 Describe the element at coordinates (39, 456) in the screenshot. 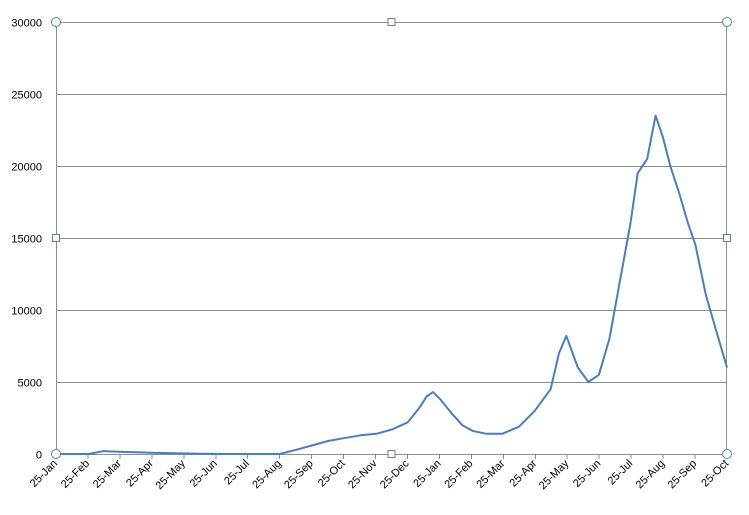

I see `y-tick-label: 0` at that location.